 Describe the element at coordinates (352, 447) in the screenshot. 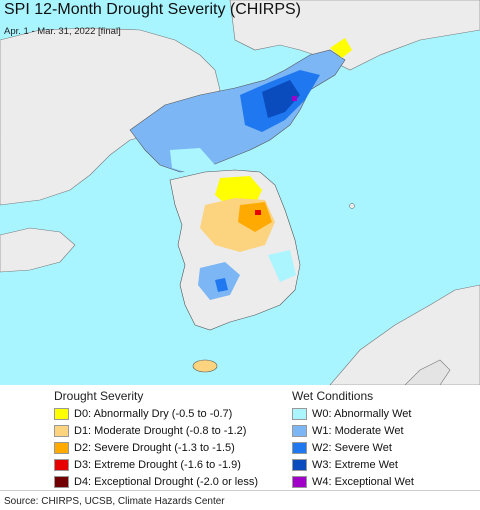

I see `wet-legend-label: W2: Severe Wet` at that location.